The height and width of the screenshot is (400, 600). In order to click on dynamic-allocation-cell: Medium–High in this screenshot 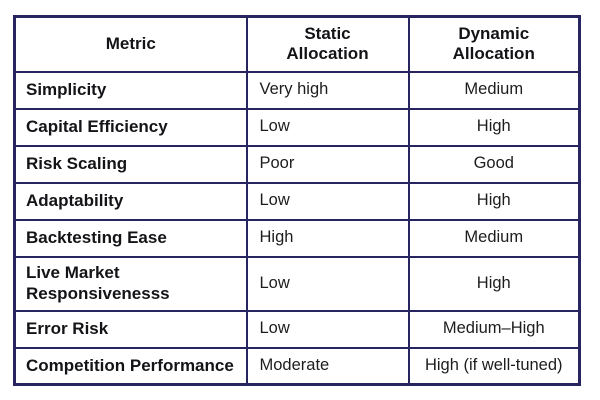, I will do `click(494, 329)`.